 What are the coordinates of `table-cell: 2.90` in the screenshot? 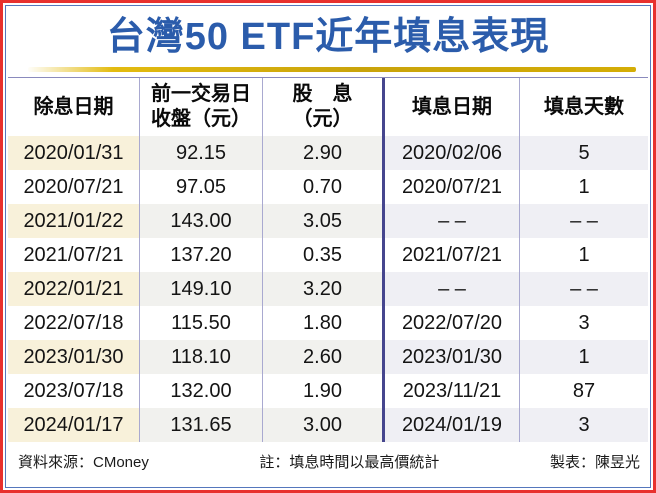 It's located at (324, 153).